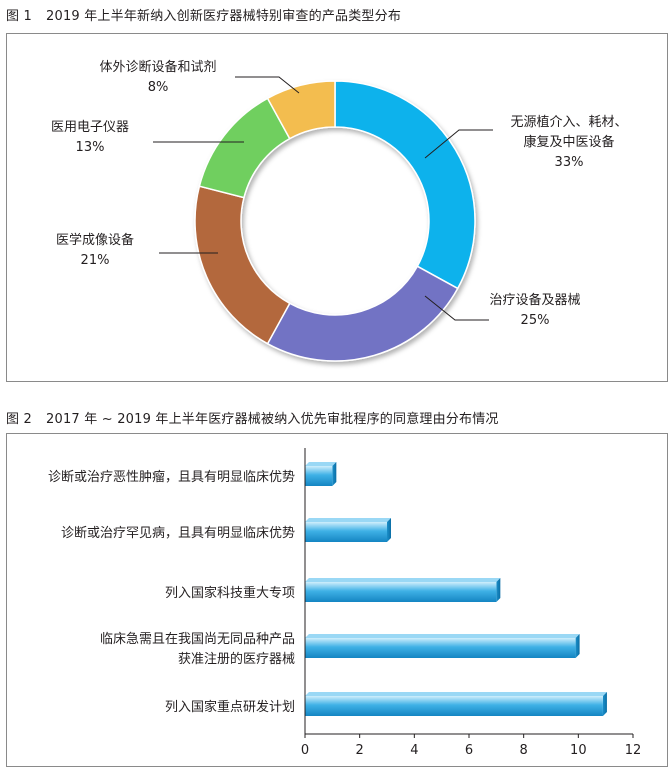 The image size is (671, 768). I want to click on category-label: 获准注册的医疗器械, so click(236, 659).